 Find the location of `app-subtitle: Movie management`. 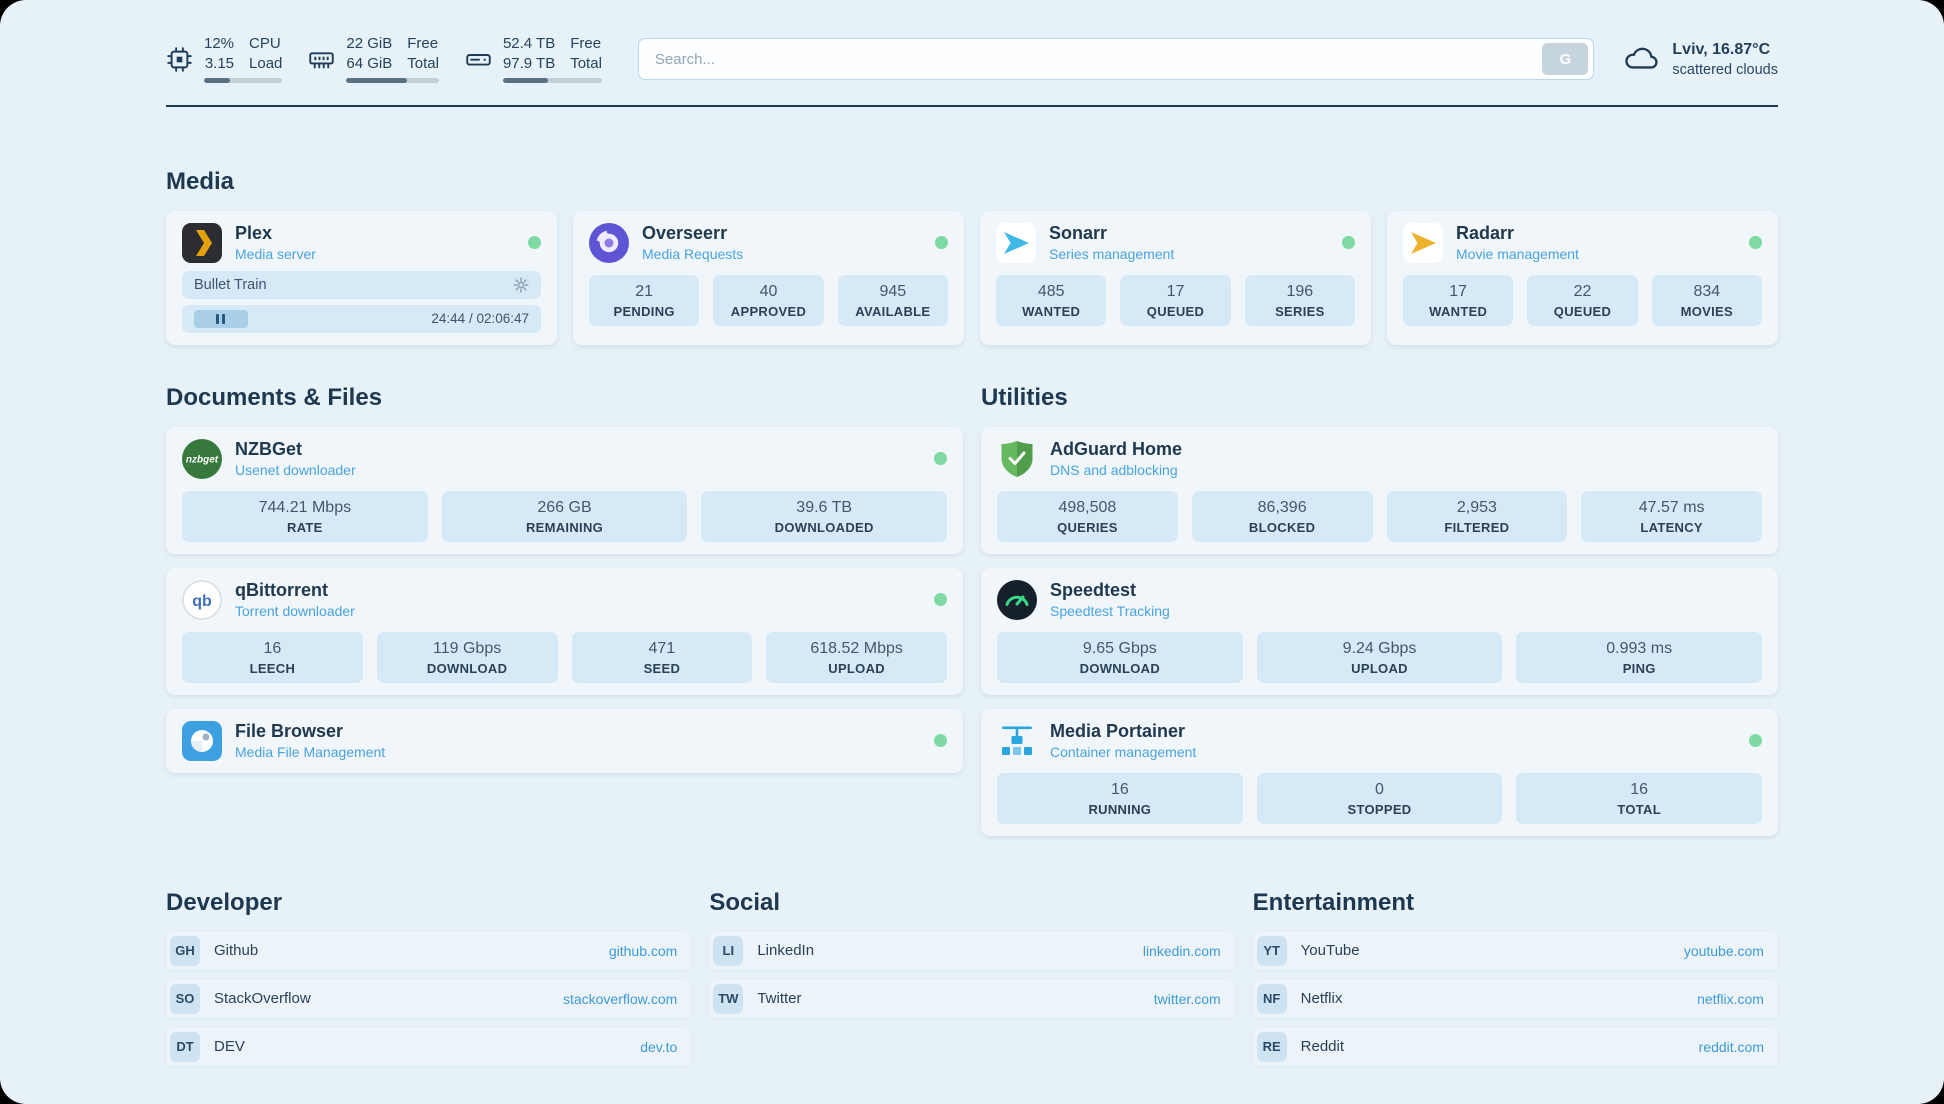

app-subtitle: Movie management is located at coordinates (1517, 254).